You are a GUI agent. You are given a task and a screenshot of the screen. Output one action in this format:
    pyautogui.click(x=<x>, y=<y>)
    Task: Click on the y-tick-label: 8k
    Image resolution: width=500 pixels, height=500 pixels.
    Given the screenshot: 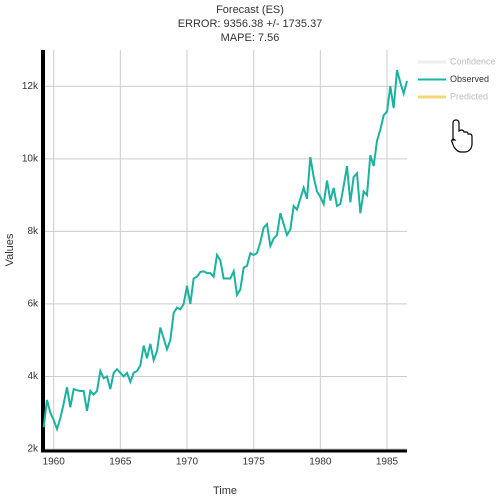 What is the action you would take?
    pyautogui.click(x=33, y=231)
    